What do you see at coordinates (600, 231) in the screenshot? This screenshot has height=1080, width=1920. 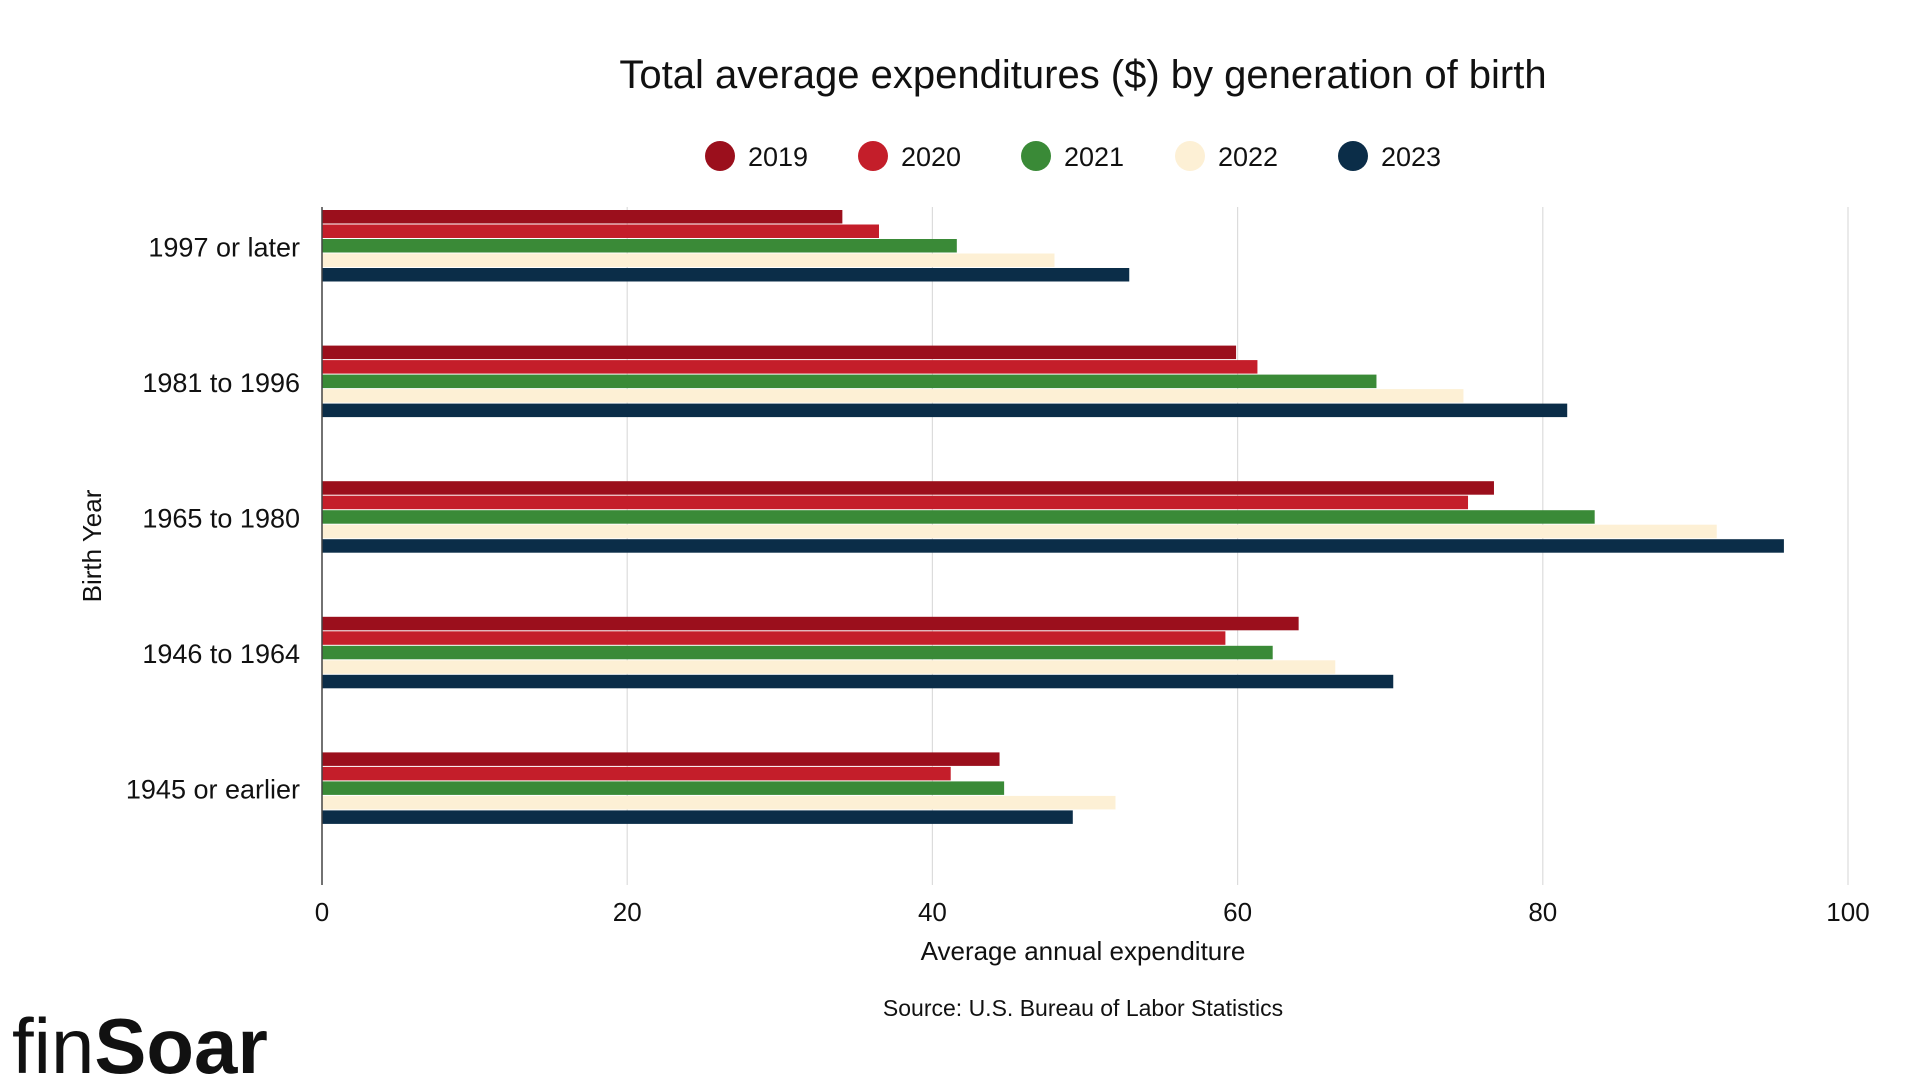 I see `bar-2020-1997-or-later` at bounding box center [600, 231].